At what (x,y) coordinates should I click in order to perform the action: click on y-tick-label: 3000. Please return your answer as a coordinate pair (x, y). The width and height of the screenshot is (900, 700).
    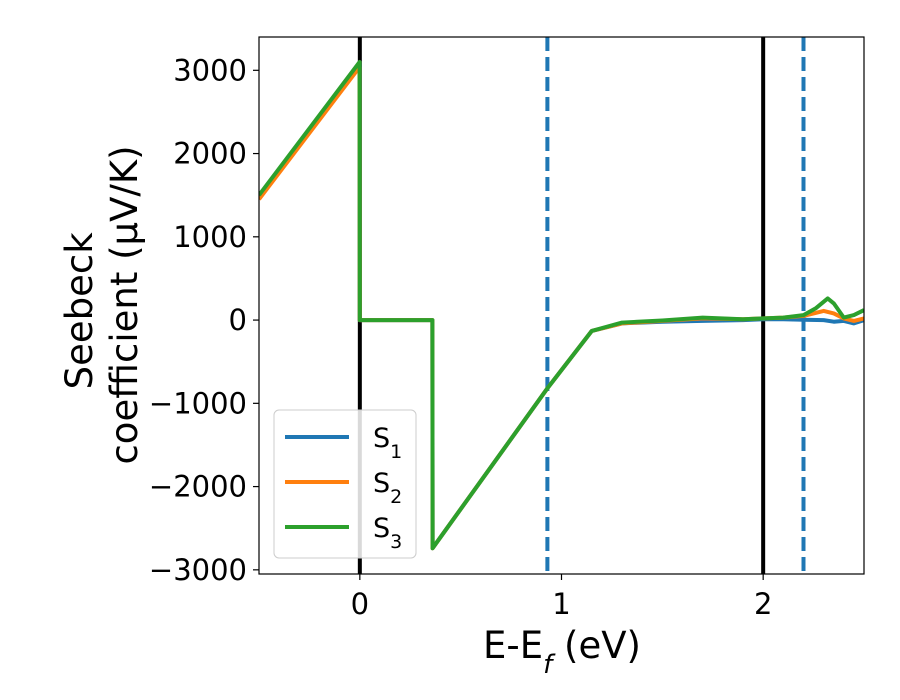
    Looking at the image, I should click on (210, 70).